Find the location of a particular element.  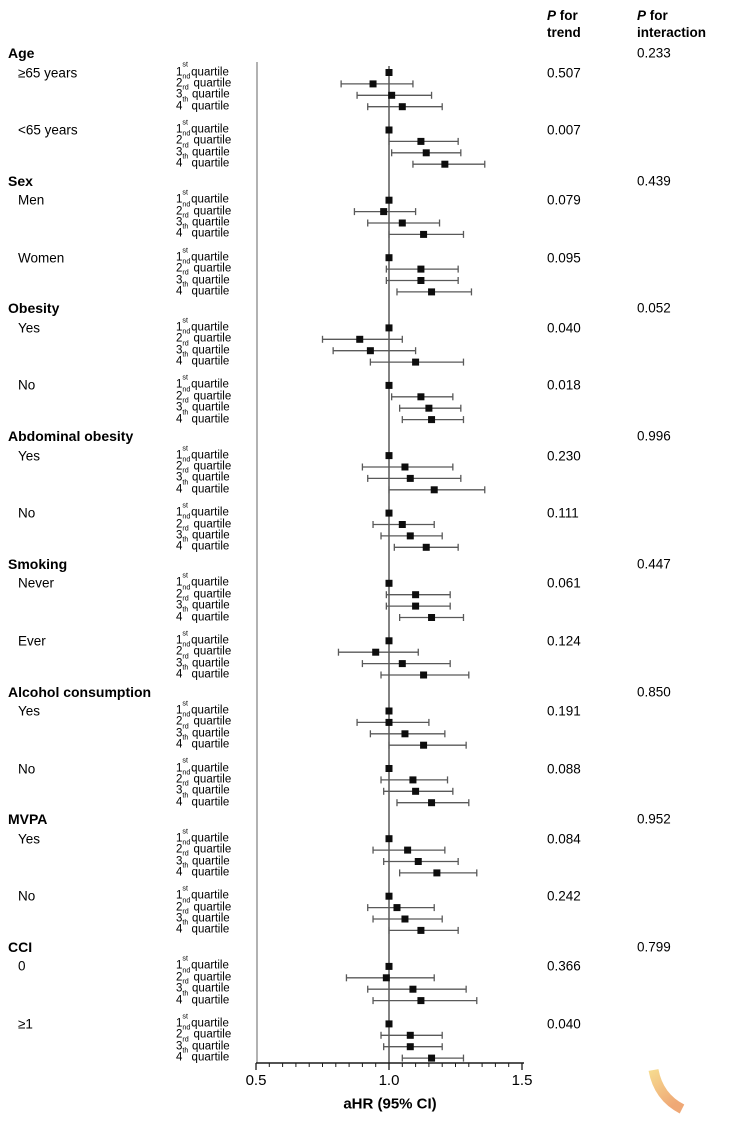

subgroup-label: ≥1 is located at coordinates (25, 1024).